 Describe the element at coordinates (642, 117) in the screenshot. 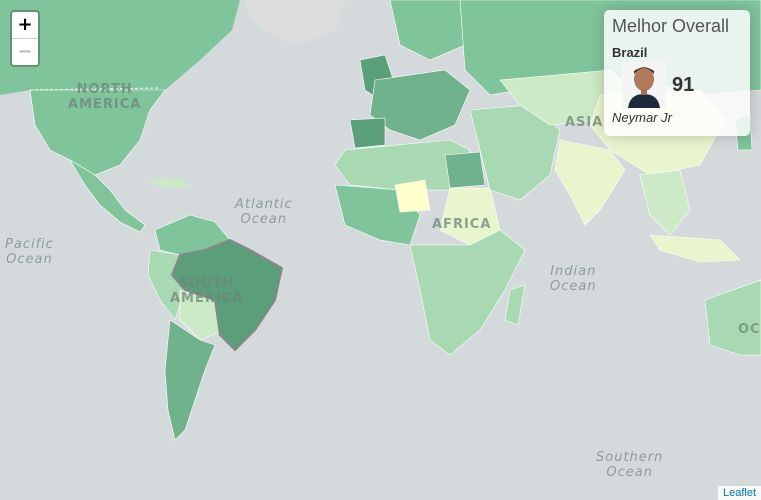

I see `info-player: Neymar Jr` at that location.